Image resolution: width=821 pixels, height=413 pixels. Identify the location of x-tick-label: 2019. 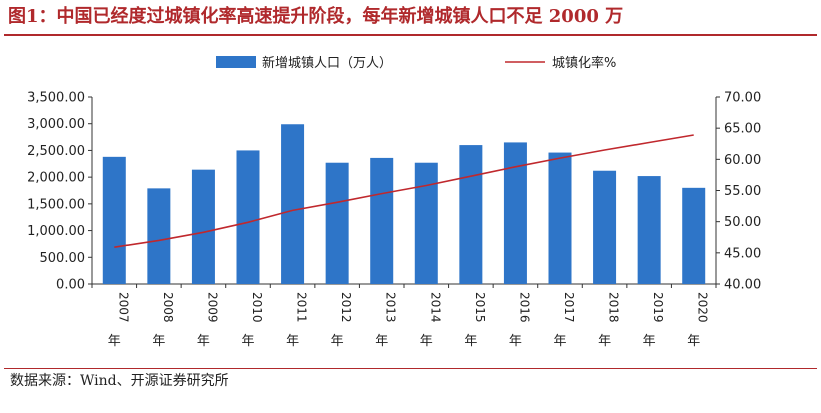
(658, 307).